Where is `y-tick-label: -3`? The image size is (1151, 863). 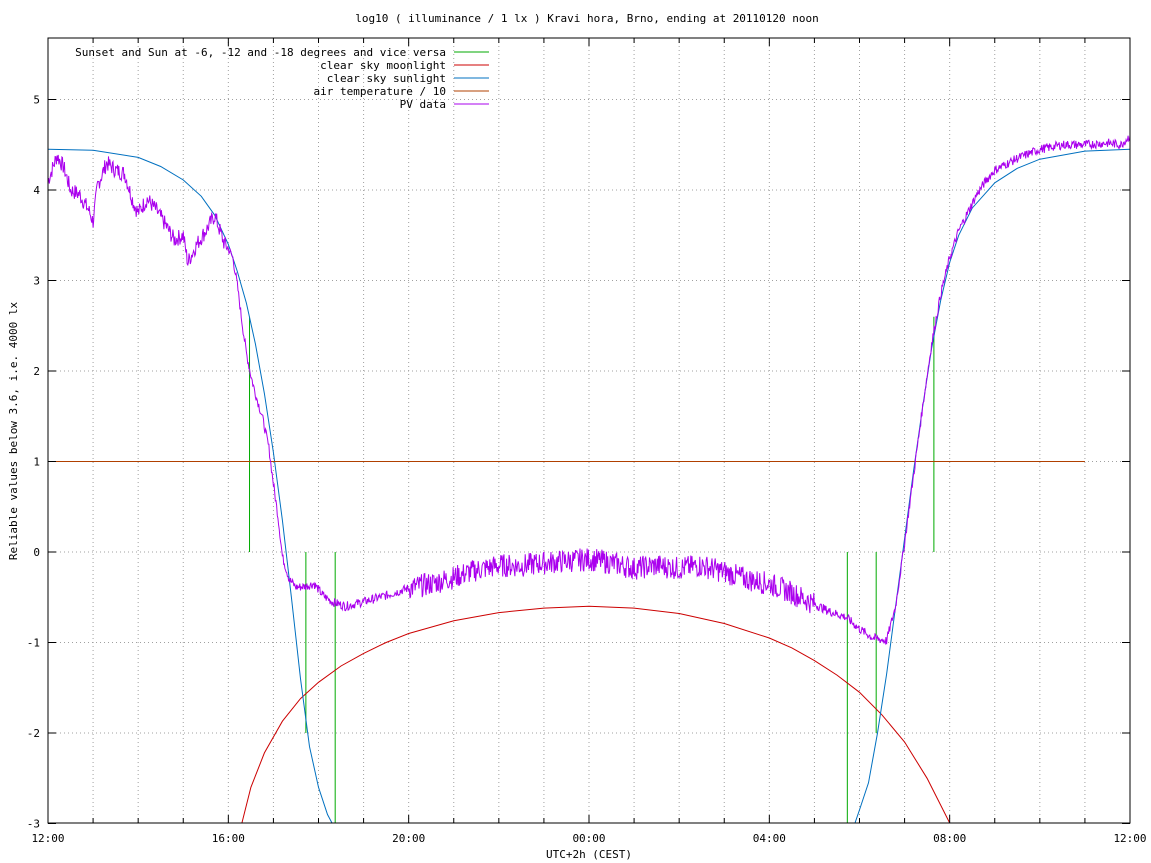 y-tick-label: -3 is located at coordinates (33, 824).